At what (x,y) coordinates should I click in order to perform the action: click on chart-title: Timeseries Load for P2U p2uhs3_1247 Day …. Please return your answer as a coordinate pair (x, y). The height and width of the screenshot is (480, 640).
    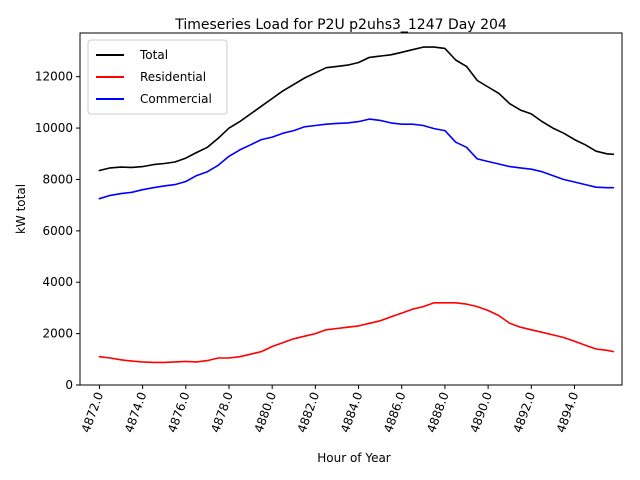
    Looking at the image, I should click on (340, 25).